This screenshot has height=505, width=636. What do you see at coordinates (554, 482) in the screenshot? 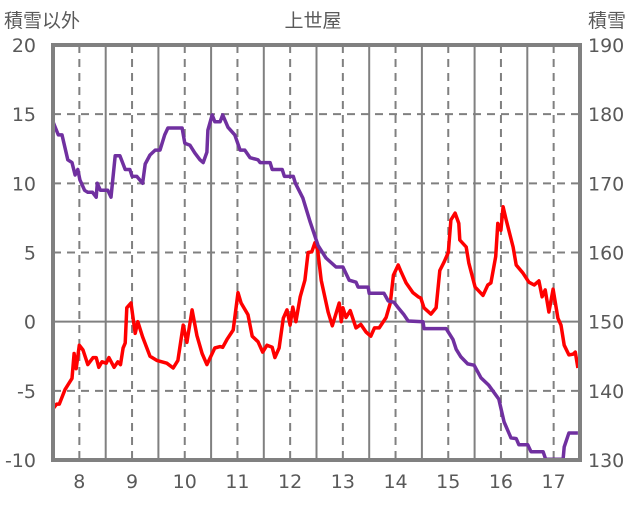
I see `x-tick-label: 17` at bounding box center [554, 482].